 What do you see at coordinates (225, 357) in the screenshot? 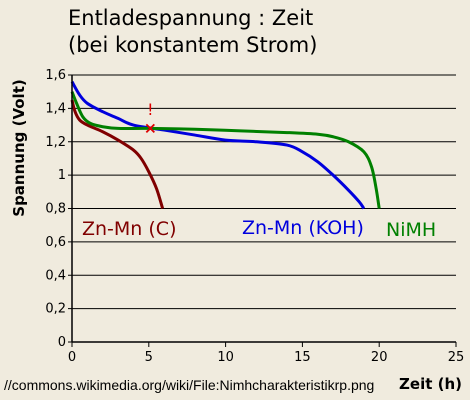
I see `x-tick-label: 10` at bounding box center [225, 357].